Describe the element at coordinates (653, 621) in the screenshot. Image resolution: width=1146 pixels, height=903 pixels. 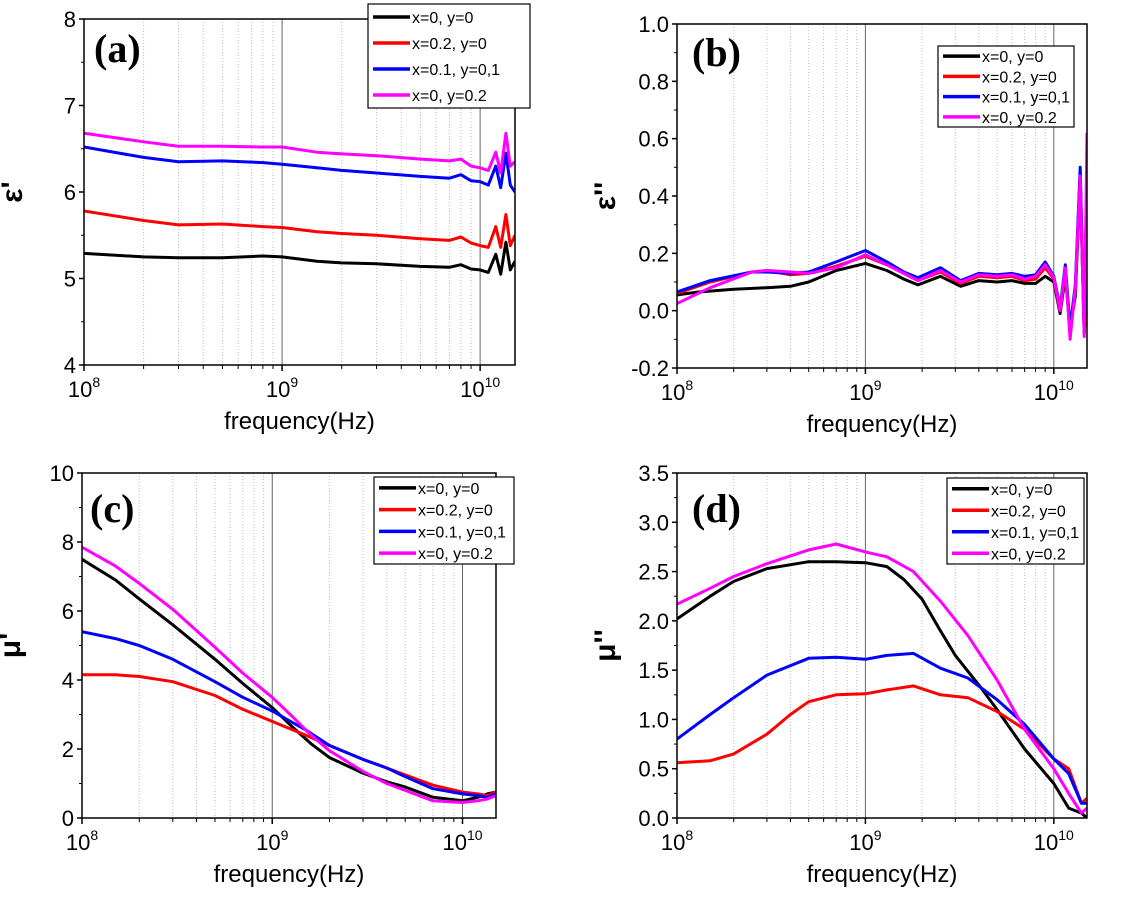
I see `y-tick-label: 2.0` at that location.